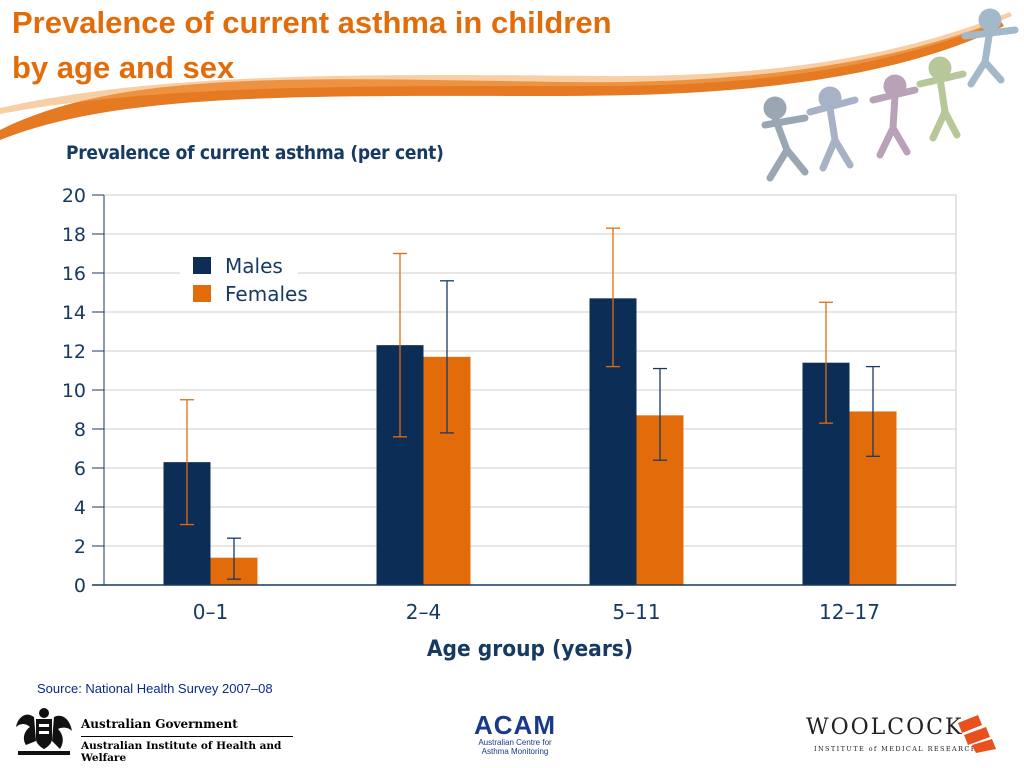  I want to click on woolcock-subtitle: INSTITUTE of MEDICAL RESEARCH, so click(896, 749).